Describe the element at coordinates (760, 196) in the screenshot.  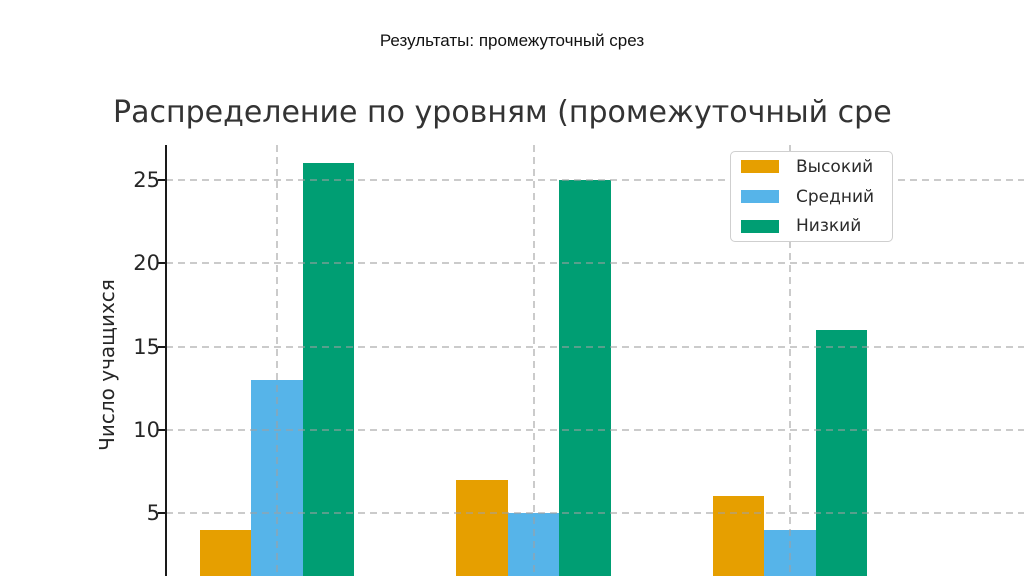
I see `legend-swatch-medium` at that location.